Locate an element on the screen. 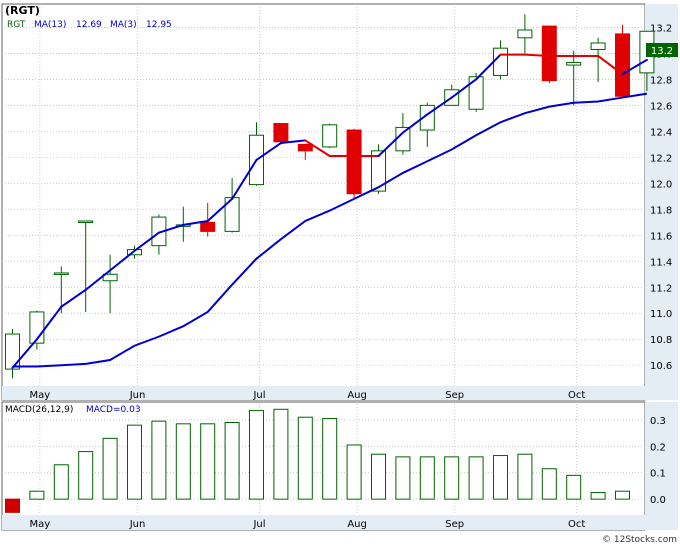 The image size is (680, 550). price-y-tick-label: 10.8 is located at coordinates (661, 340).